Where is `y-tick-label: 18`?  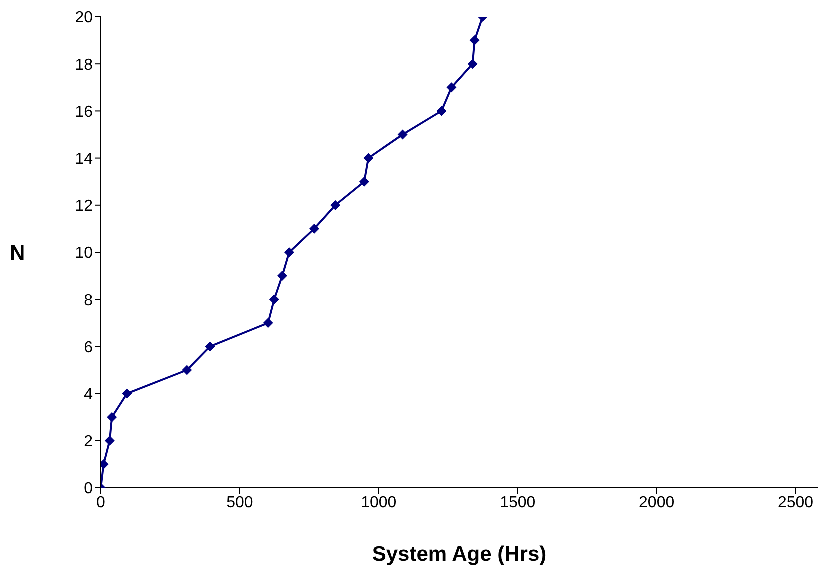 y-tick-label: 18 is located at coordinates (84, 65).